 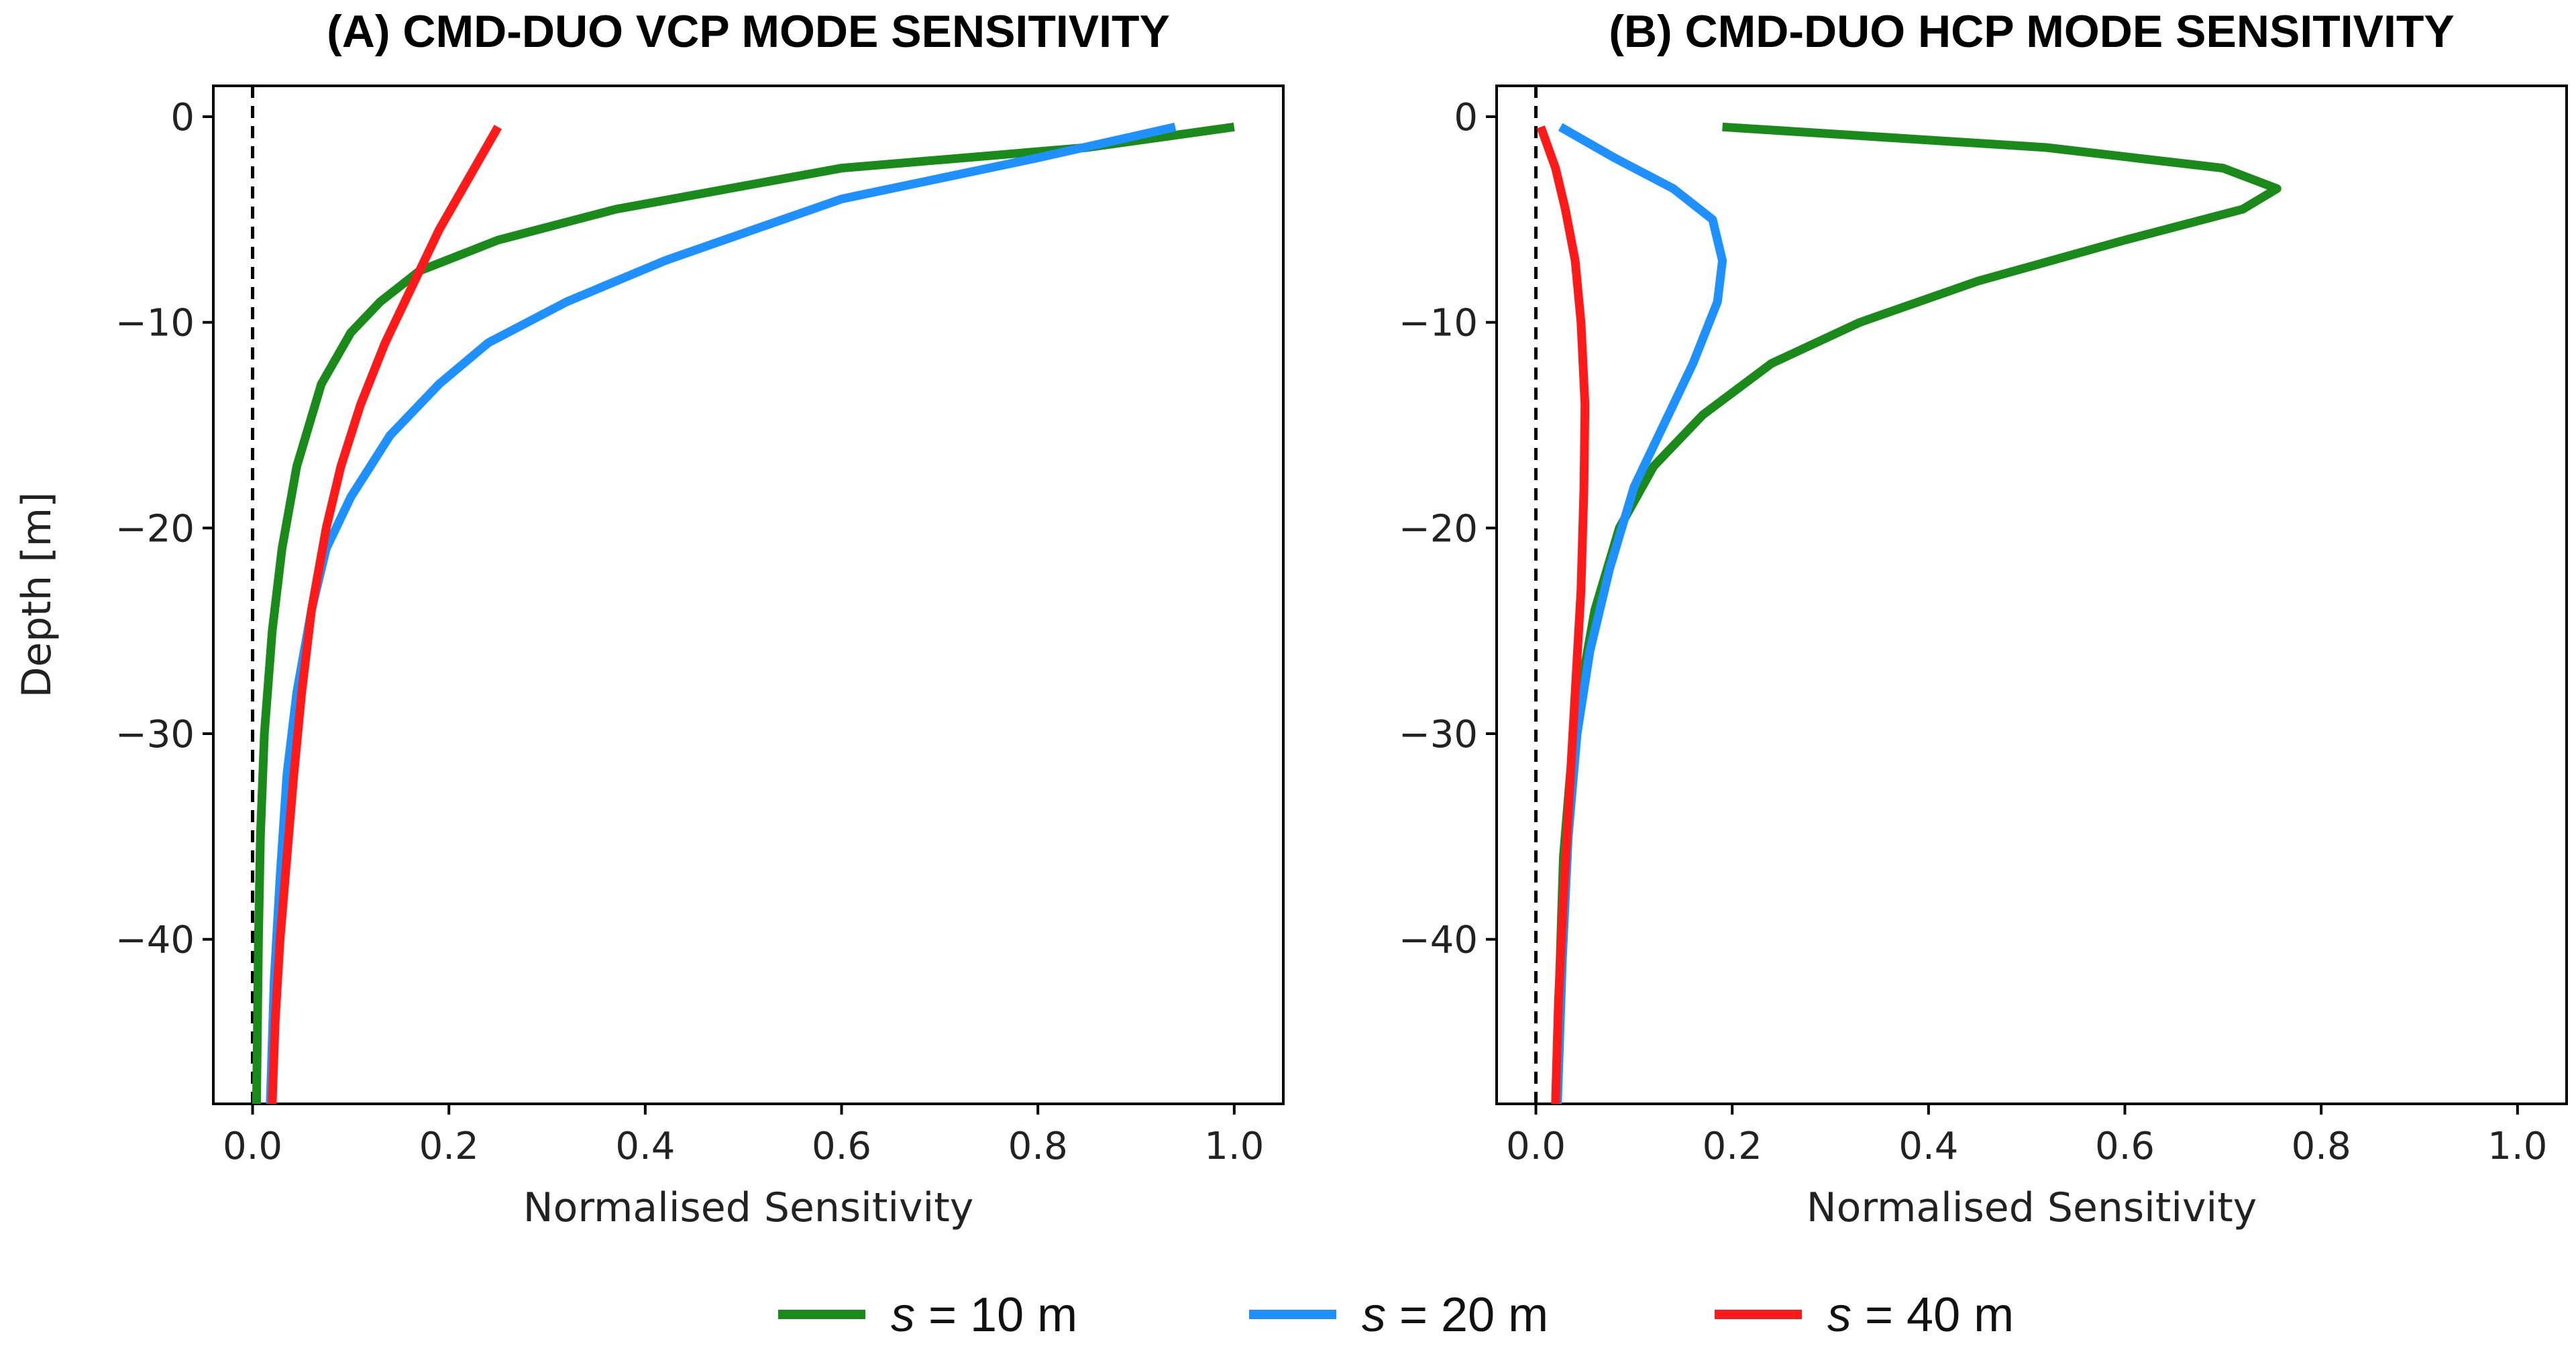 What do you see at coordinates (1467, 1315) in the screenshot?
I see `legend-value: = 20 m` at bounding box center [1467, 1315].